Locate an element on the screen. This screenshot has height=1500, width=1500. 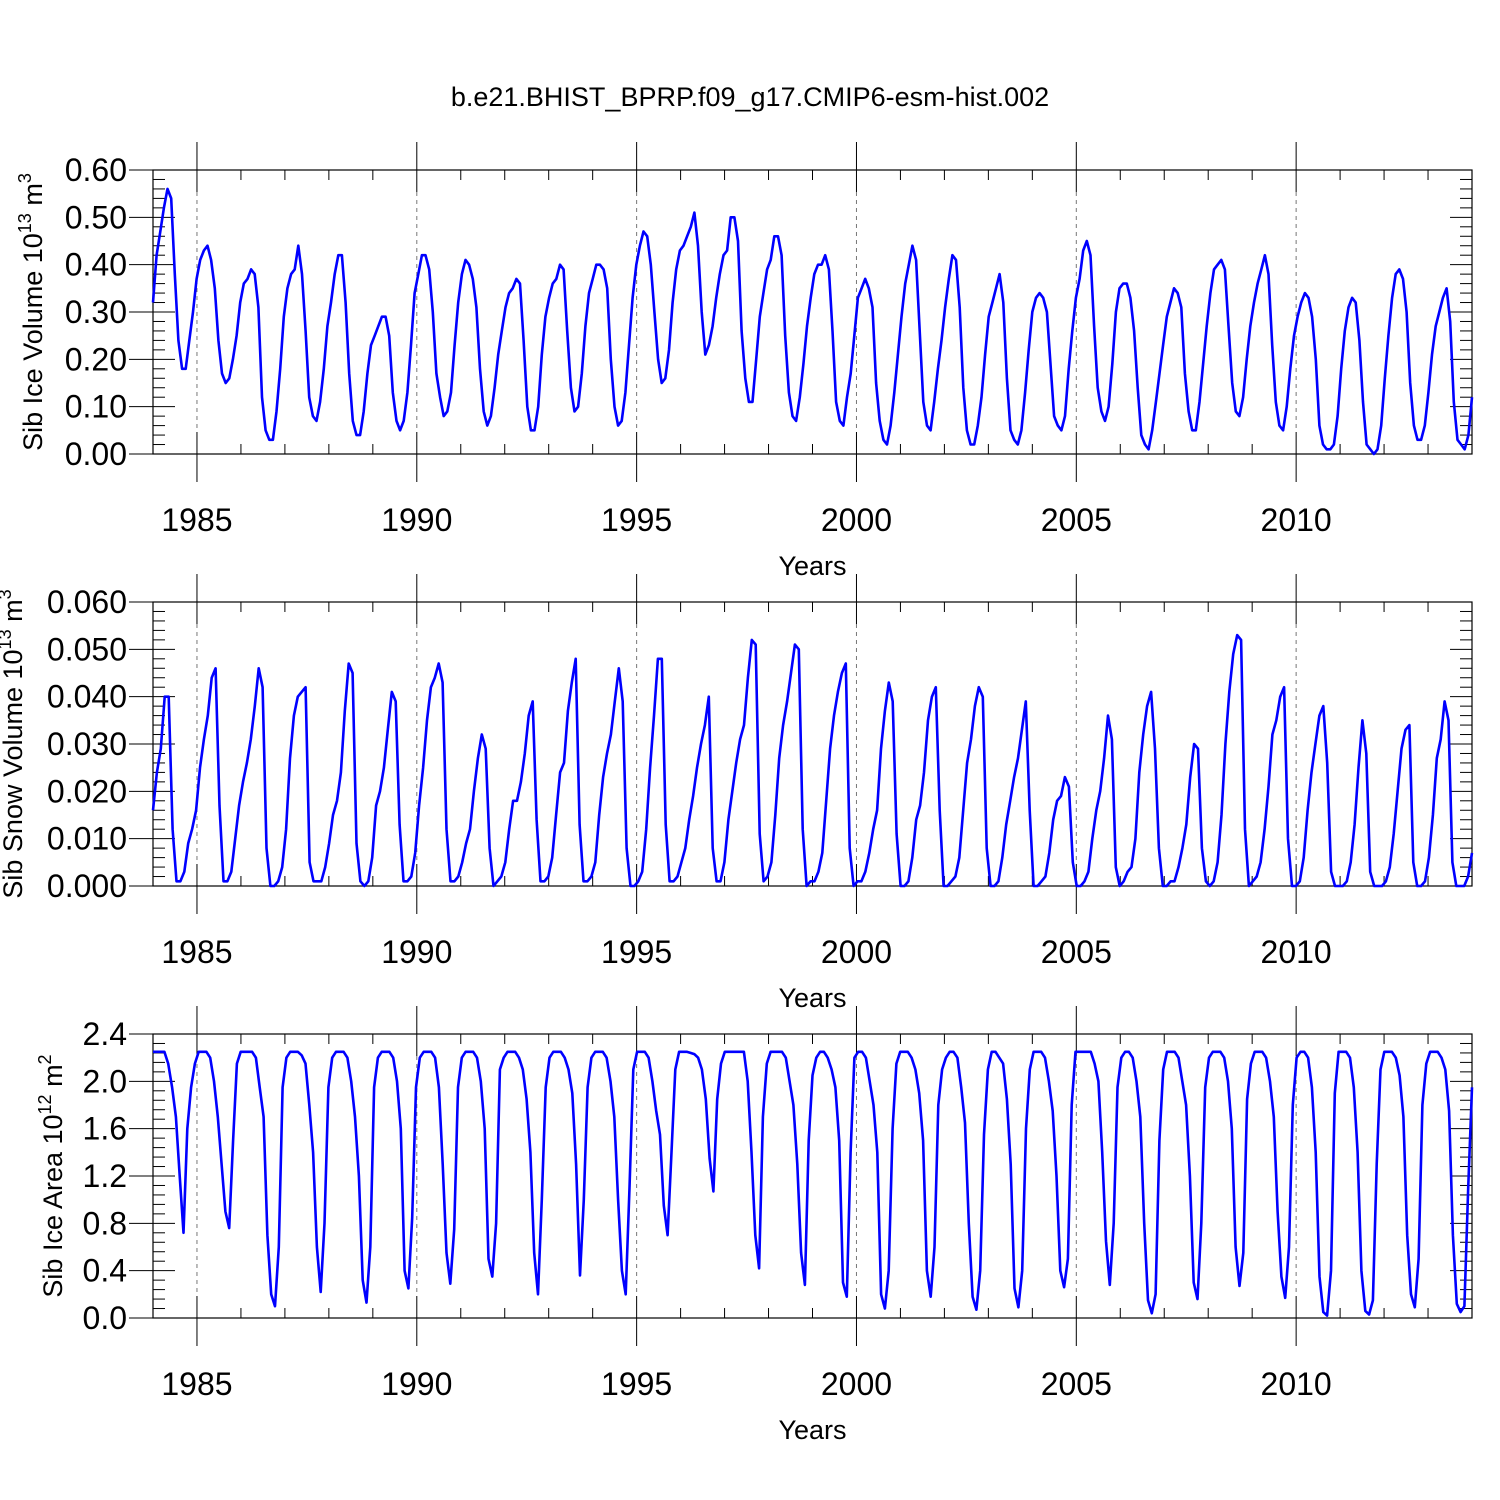
y-axis-label-exponent: 12 is located at coordinates (45, 1104).